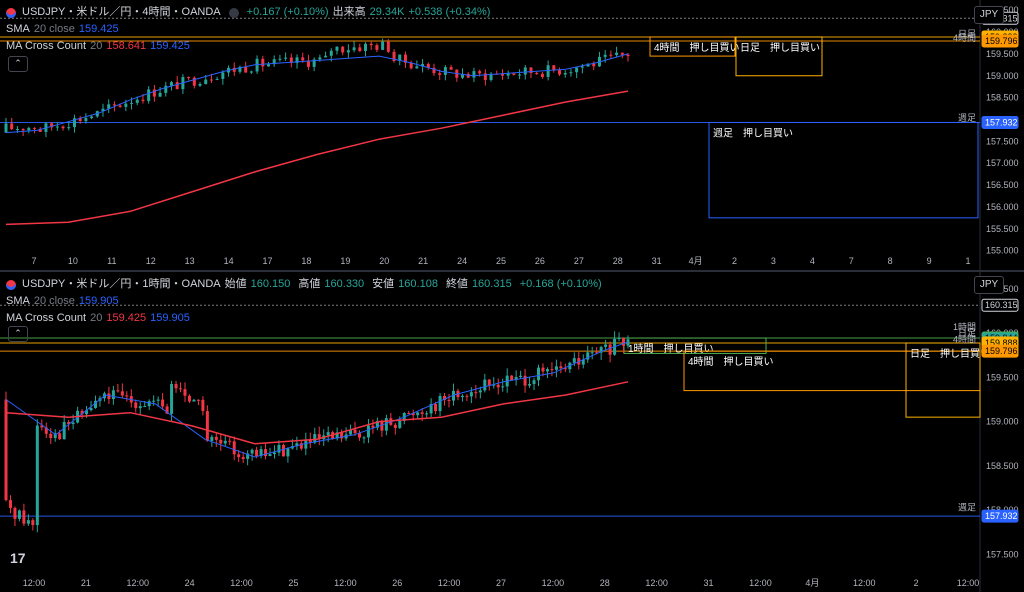  Describe the element at coordinates (387, 12) in the screenshot. I see `volume-value: 29.34K` at that location.